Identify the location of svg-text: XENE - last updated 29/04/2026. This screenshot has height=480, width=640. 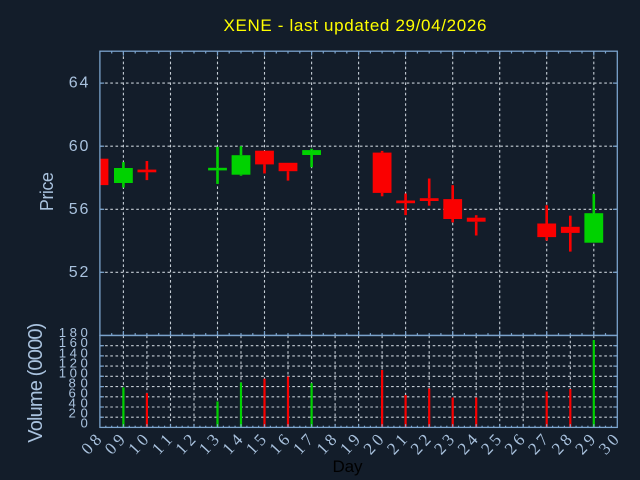
(355, 25).